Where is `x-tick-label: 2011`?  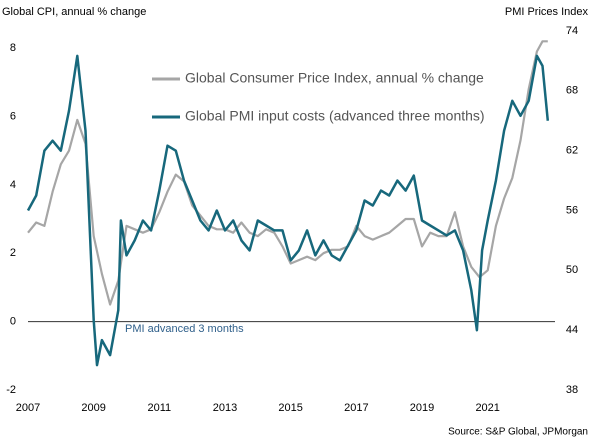
x-tick-label: 2011 is located at coordinates (160, 408).